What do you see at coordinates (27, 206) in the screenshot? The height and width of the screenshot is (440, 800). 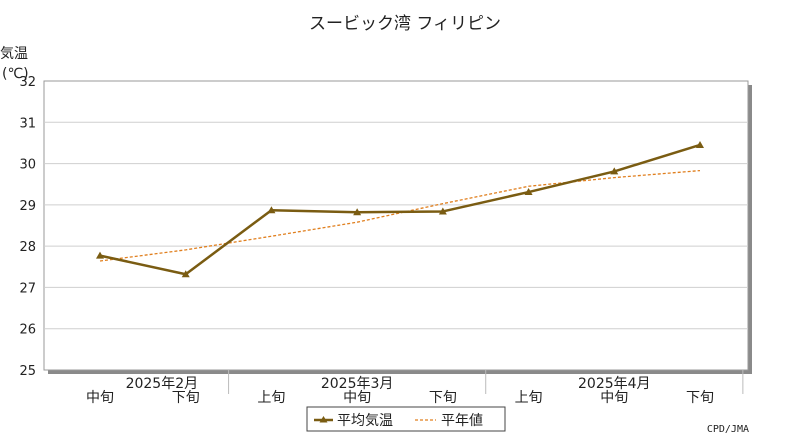 I see `y-tick-label: 29` at bounding box center [27, 206].